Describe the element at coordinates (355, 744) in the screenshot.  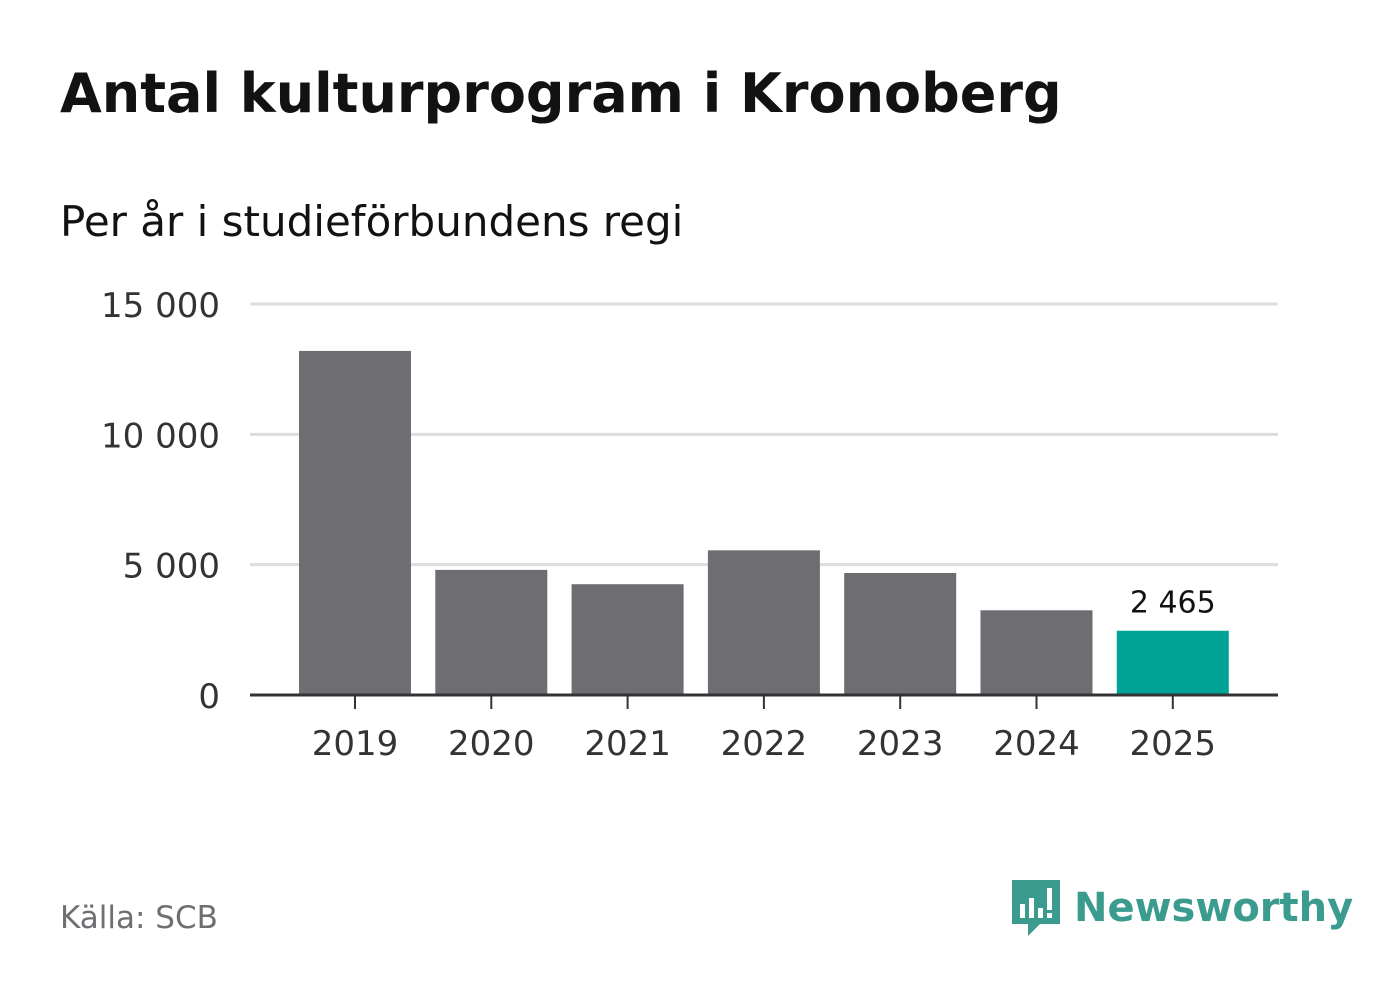
I see `x-tick-label: 2019` at that location.